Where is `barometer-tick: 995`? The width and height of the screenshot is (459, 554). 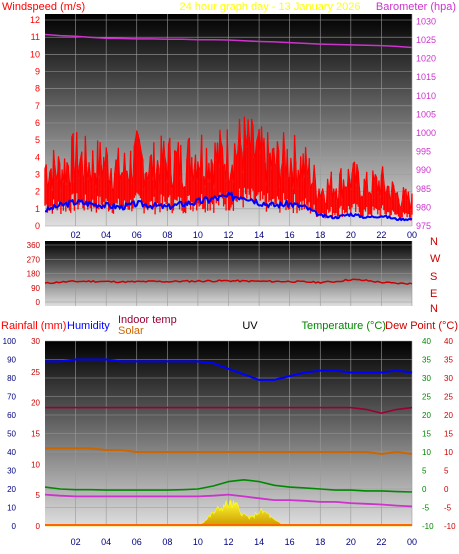
barometer-tick: 995 is located at coordinates (423, 152).